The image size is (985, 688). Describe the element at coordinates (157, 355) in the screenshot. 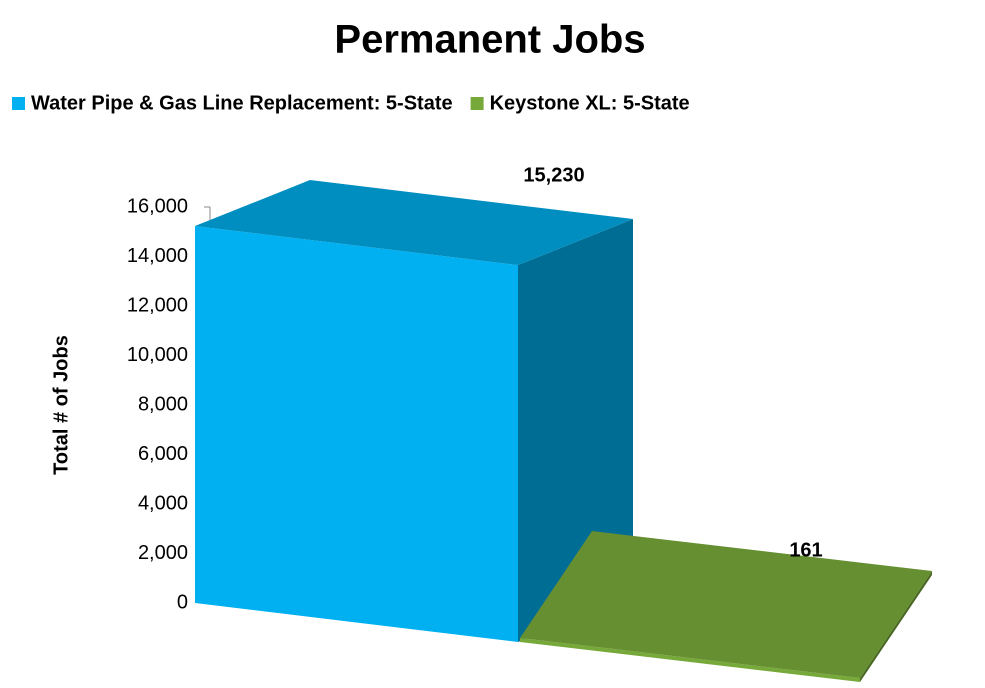

I see `y-tick-label: 10,000` at that location.